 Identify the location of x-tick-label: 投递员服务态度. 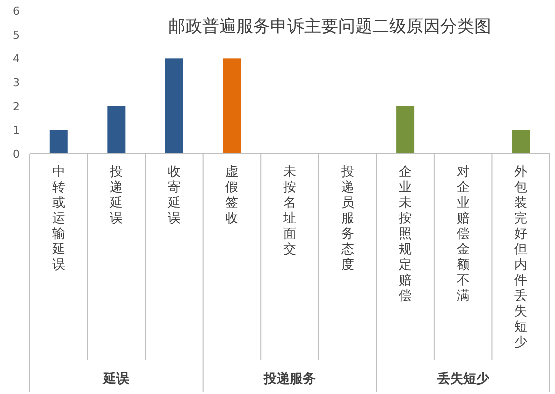
(347, 219).